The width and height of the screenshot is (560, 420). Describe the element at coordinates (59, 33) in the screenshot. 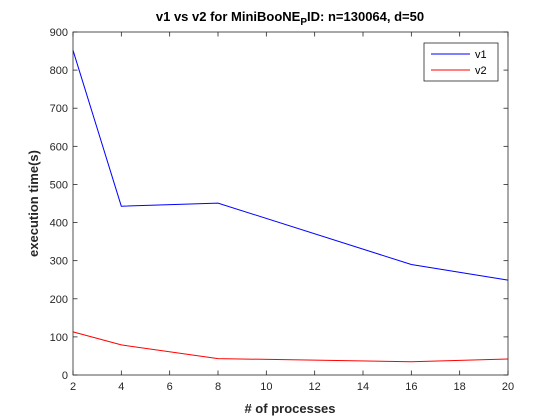

I see `y-tick-label: 900` at that location.